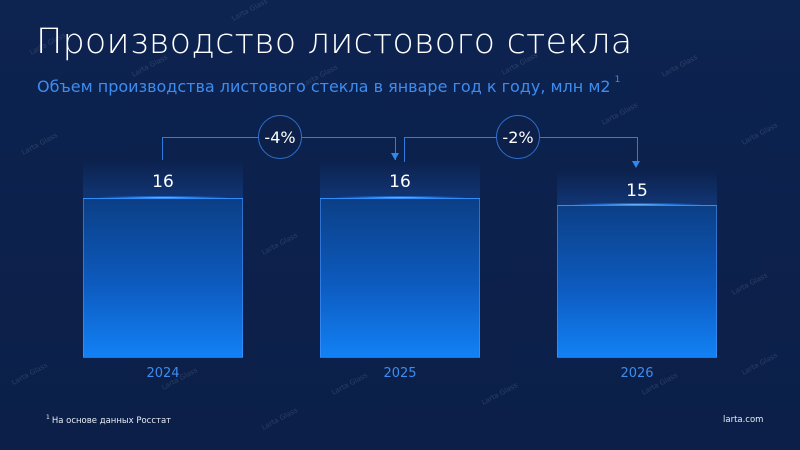 The height and width of the screenshot is (450, 800). I want to click on change-badge: -4%, so click(280, 137).